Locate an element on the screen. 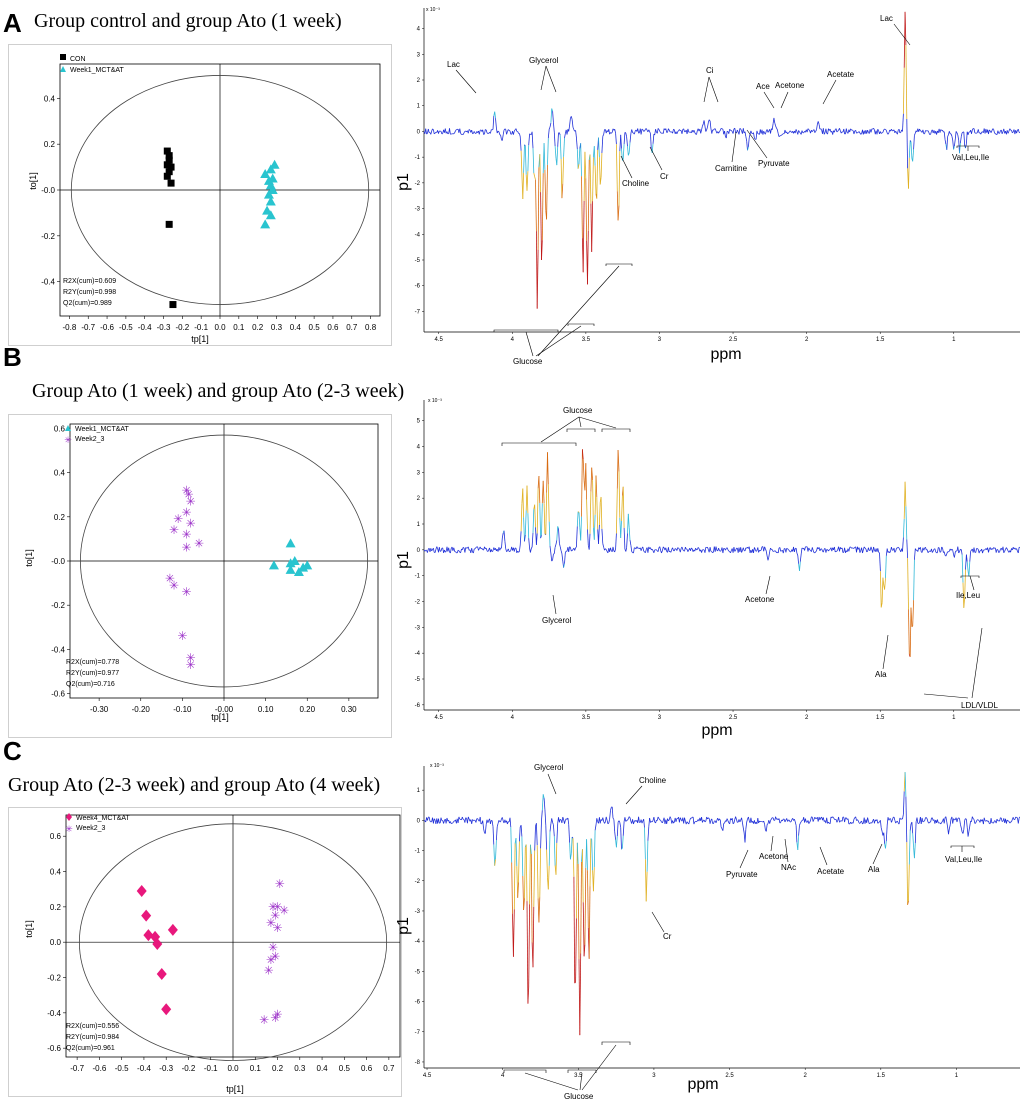 This screenshot has height=1104, width=1020. x-tick-label: 0.8 is located at coordinates (371, 327).